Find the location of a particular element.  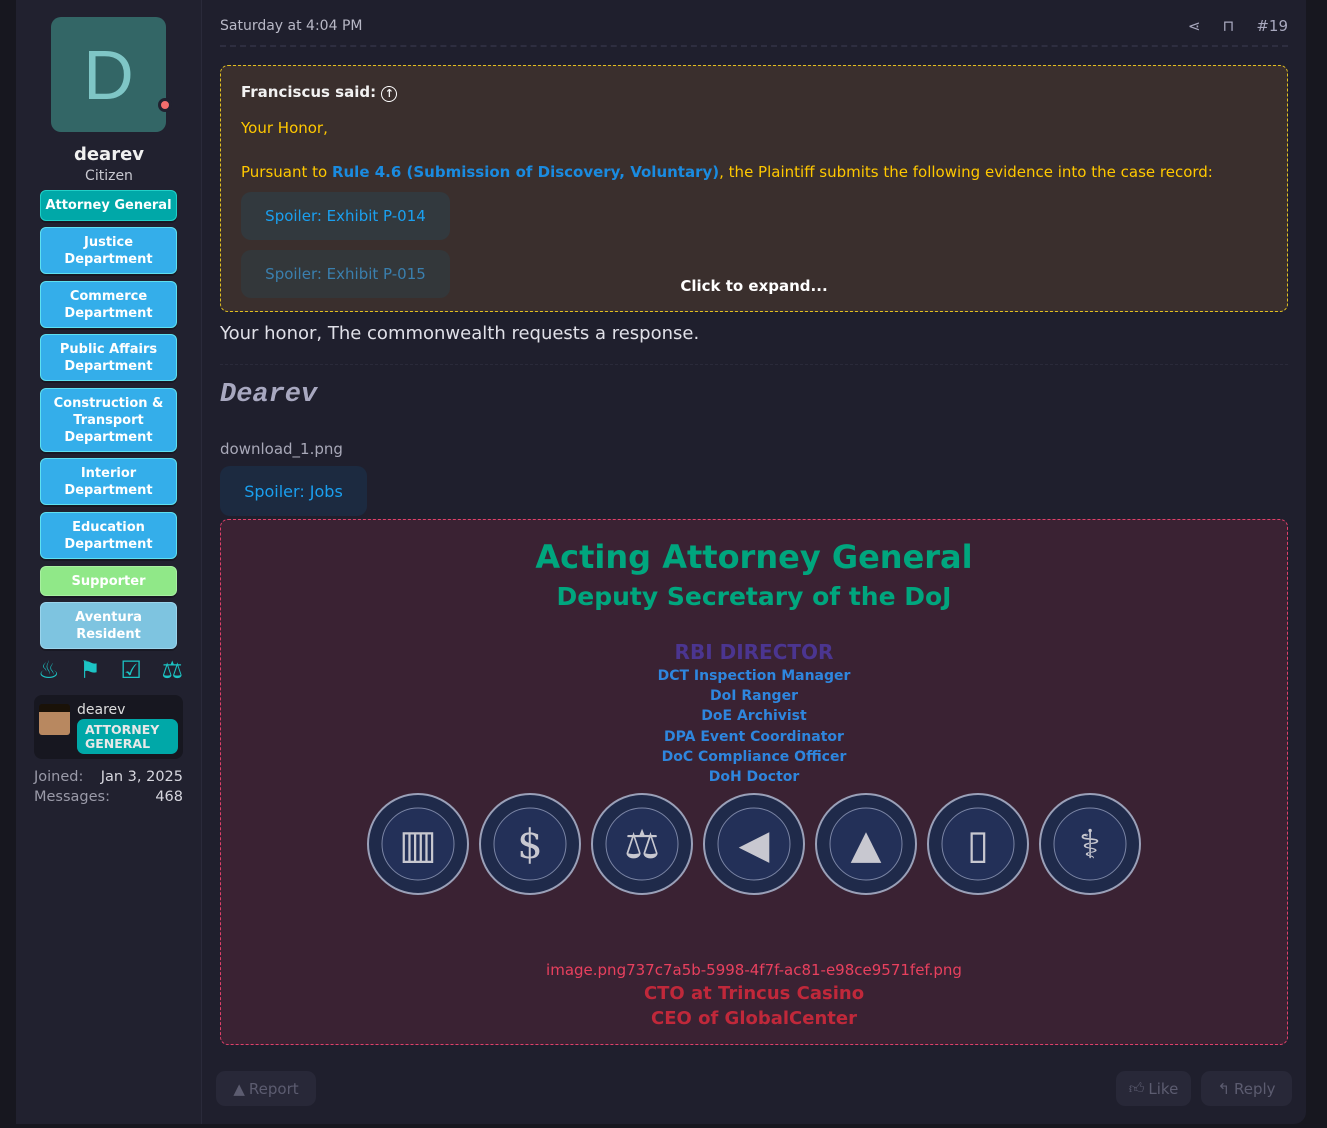

minecraft-head-avatar is located at coordinates (54, 719).